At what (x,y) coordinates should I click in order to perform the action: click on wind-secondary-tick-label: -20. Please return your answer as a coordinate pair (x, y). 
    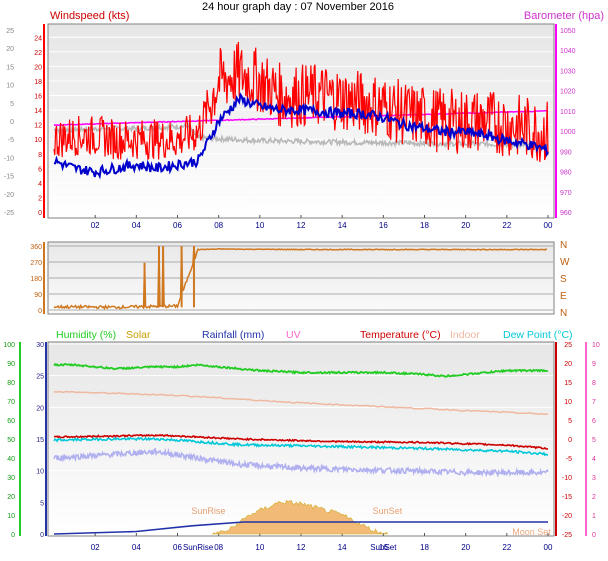
    Looking at the image, I should click on (9, 195).